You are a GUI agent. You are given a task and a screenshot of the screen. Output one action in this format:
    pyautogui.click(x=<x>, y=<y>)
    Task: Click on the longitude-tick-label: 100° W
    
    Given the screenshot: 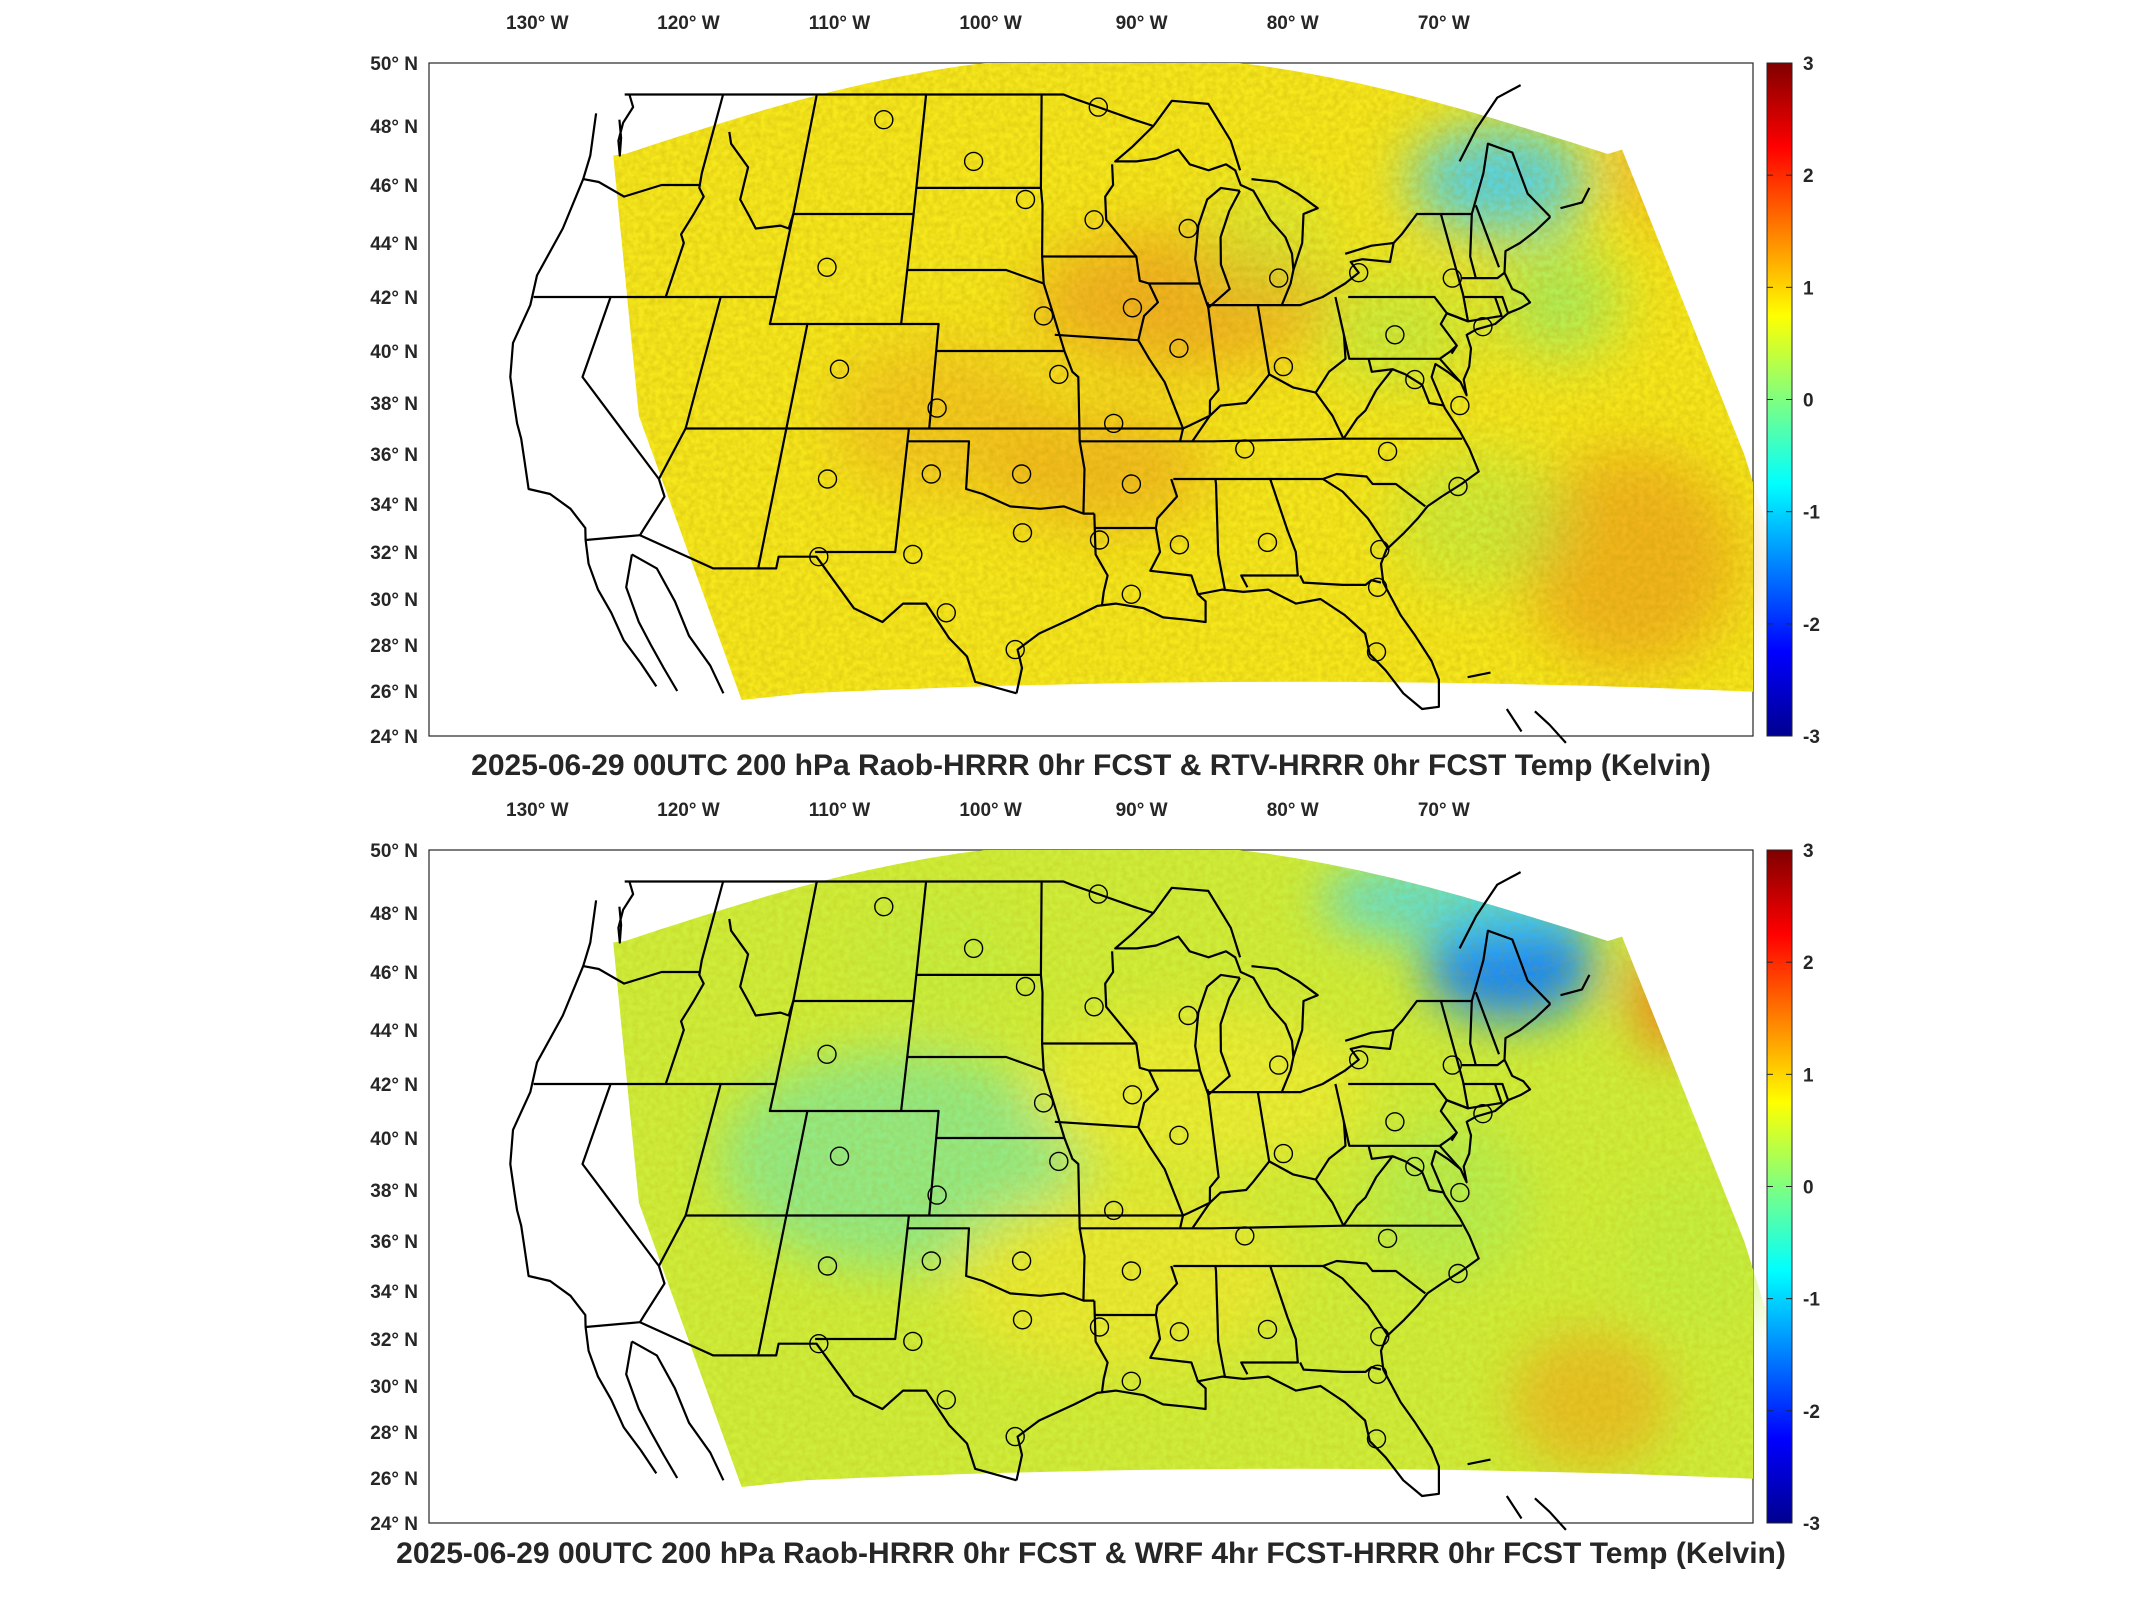 What is the action you would take?
    pyautogui.click(x=990, y=23)
    